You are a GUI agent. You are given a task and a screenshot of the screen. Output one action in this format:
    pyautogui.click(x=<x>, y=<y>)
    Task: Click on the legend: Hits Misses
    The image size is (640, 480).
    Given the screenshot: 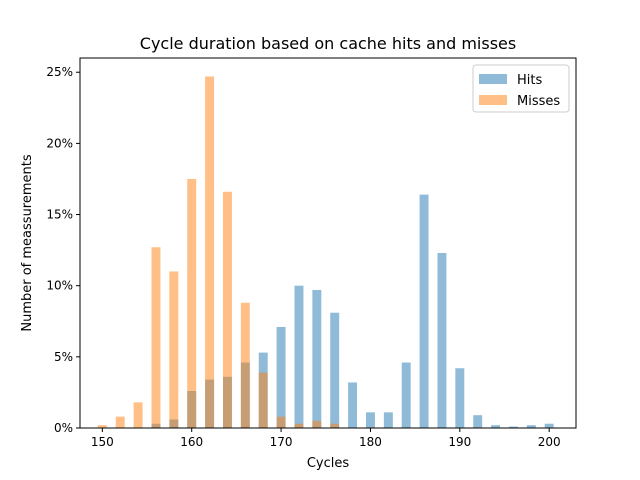 What is the action you would take?
    pyautogui.click(x=521, y=88)
    